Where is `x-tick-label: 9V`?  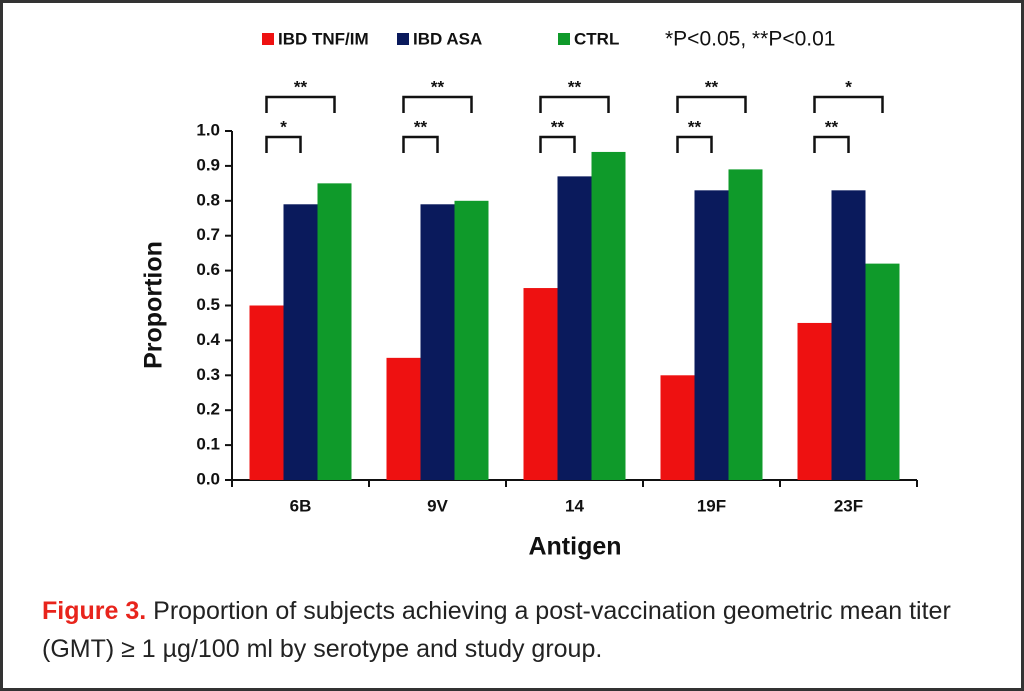 x-tick-label: 9V is located at coordinates (437, 505).